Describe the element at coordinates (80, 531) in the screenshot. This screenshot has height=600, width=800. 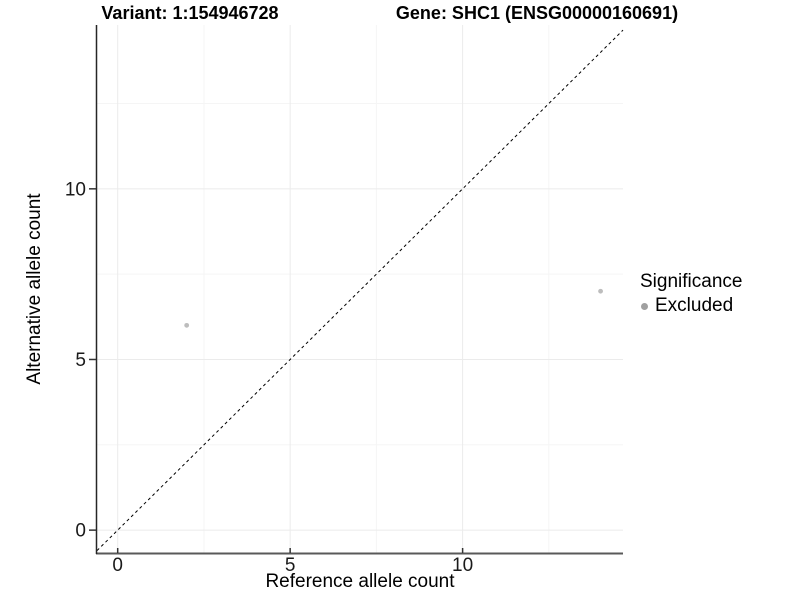
I see `y-tick-label: 0` at that location.